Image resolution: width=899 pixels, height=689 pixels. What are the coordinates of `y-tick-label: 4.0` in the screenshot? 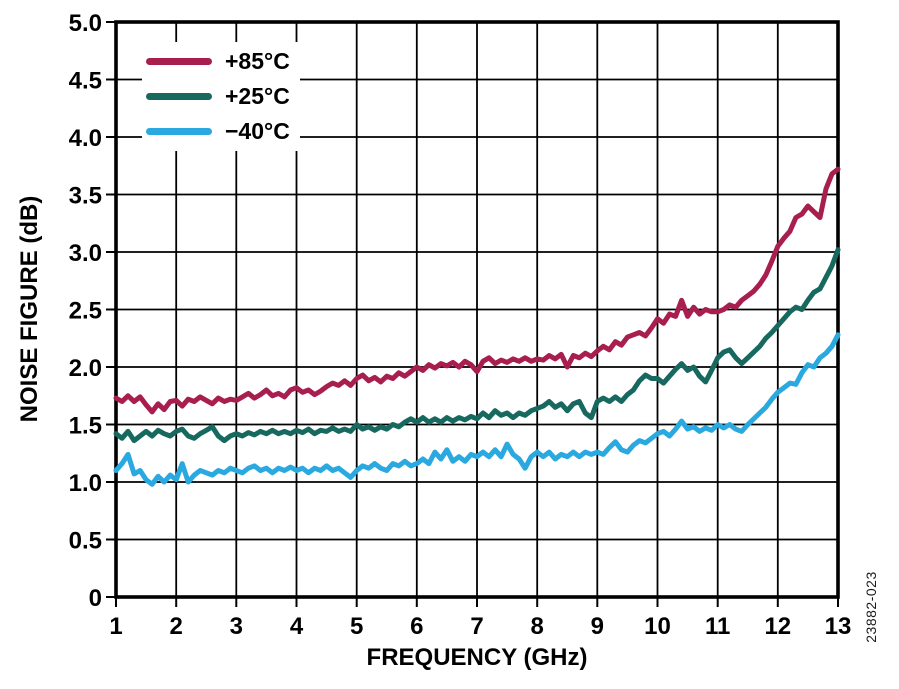 It's located at (85, 138).